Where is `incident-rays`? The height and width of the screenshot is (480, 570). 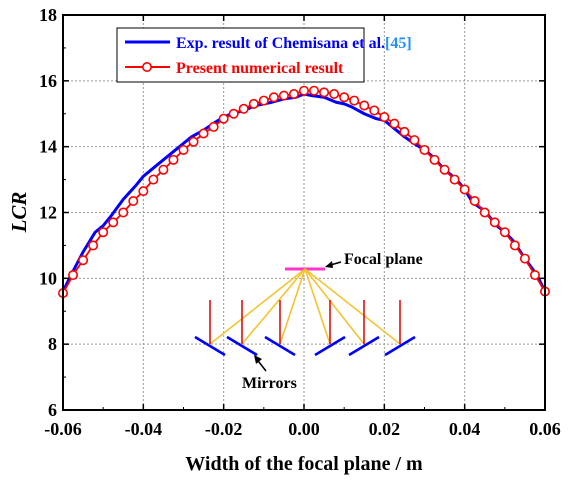
incident-rays is located at coordinates (305, 322).